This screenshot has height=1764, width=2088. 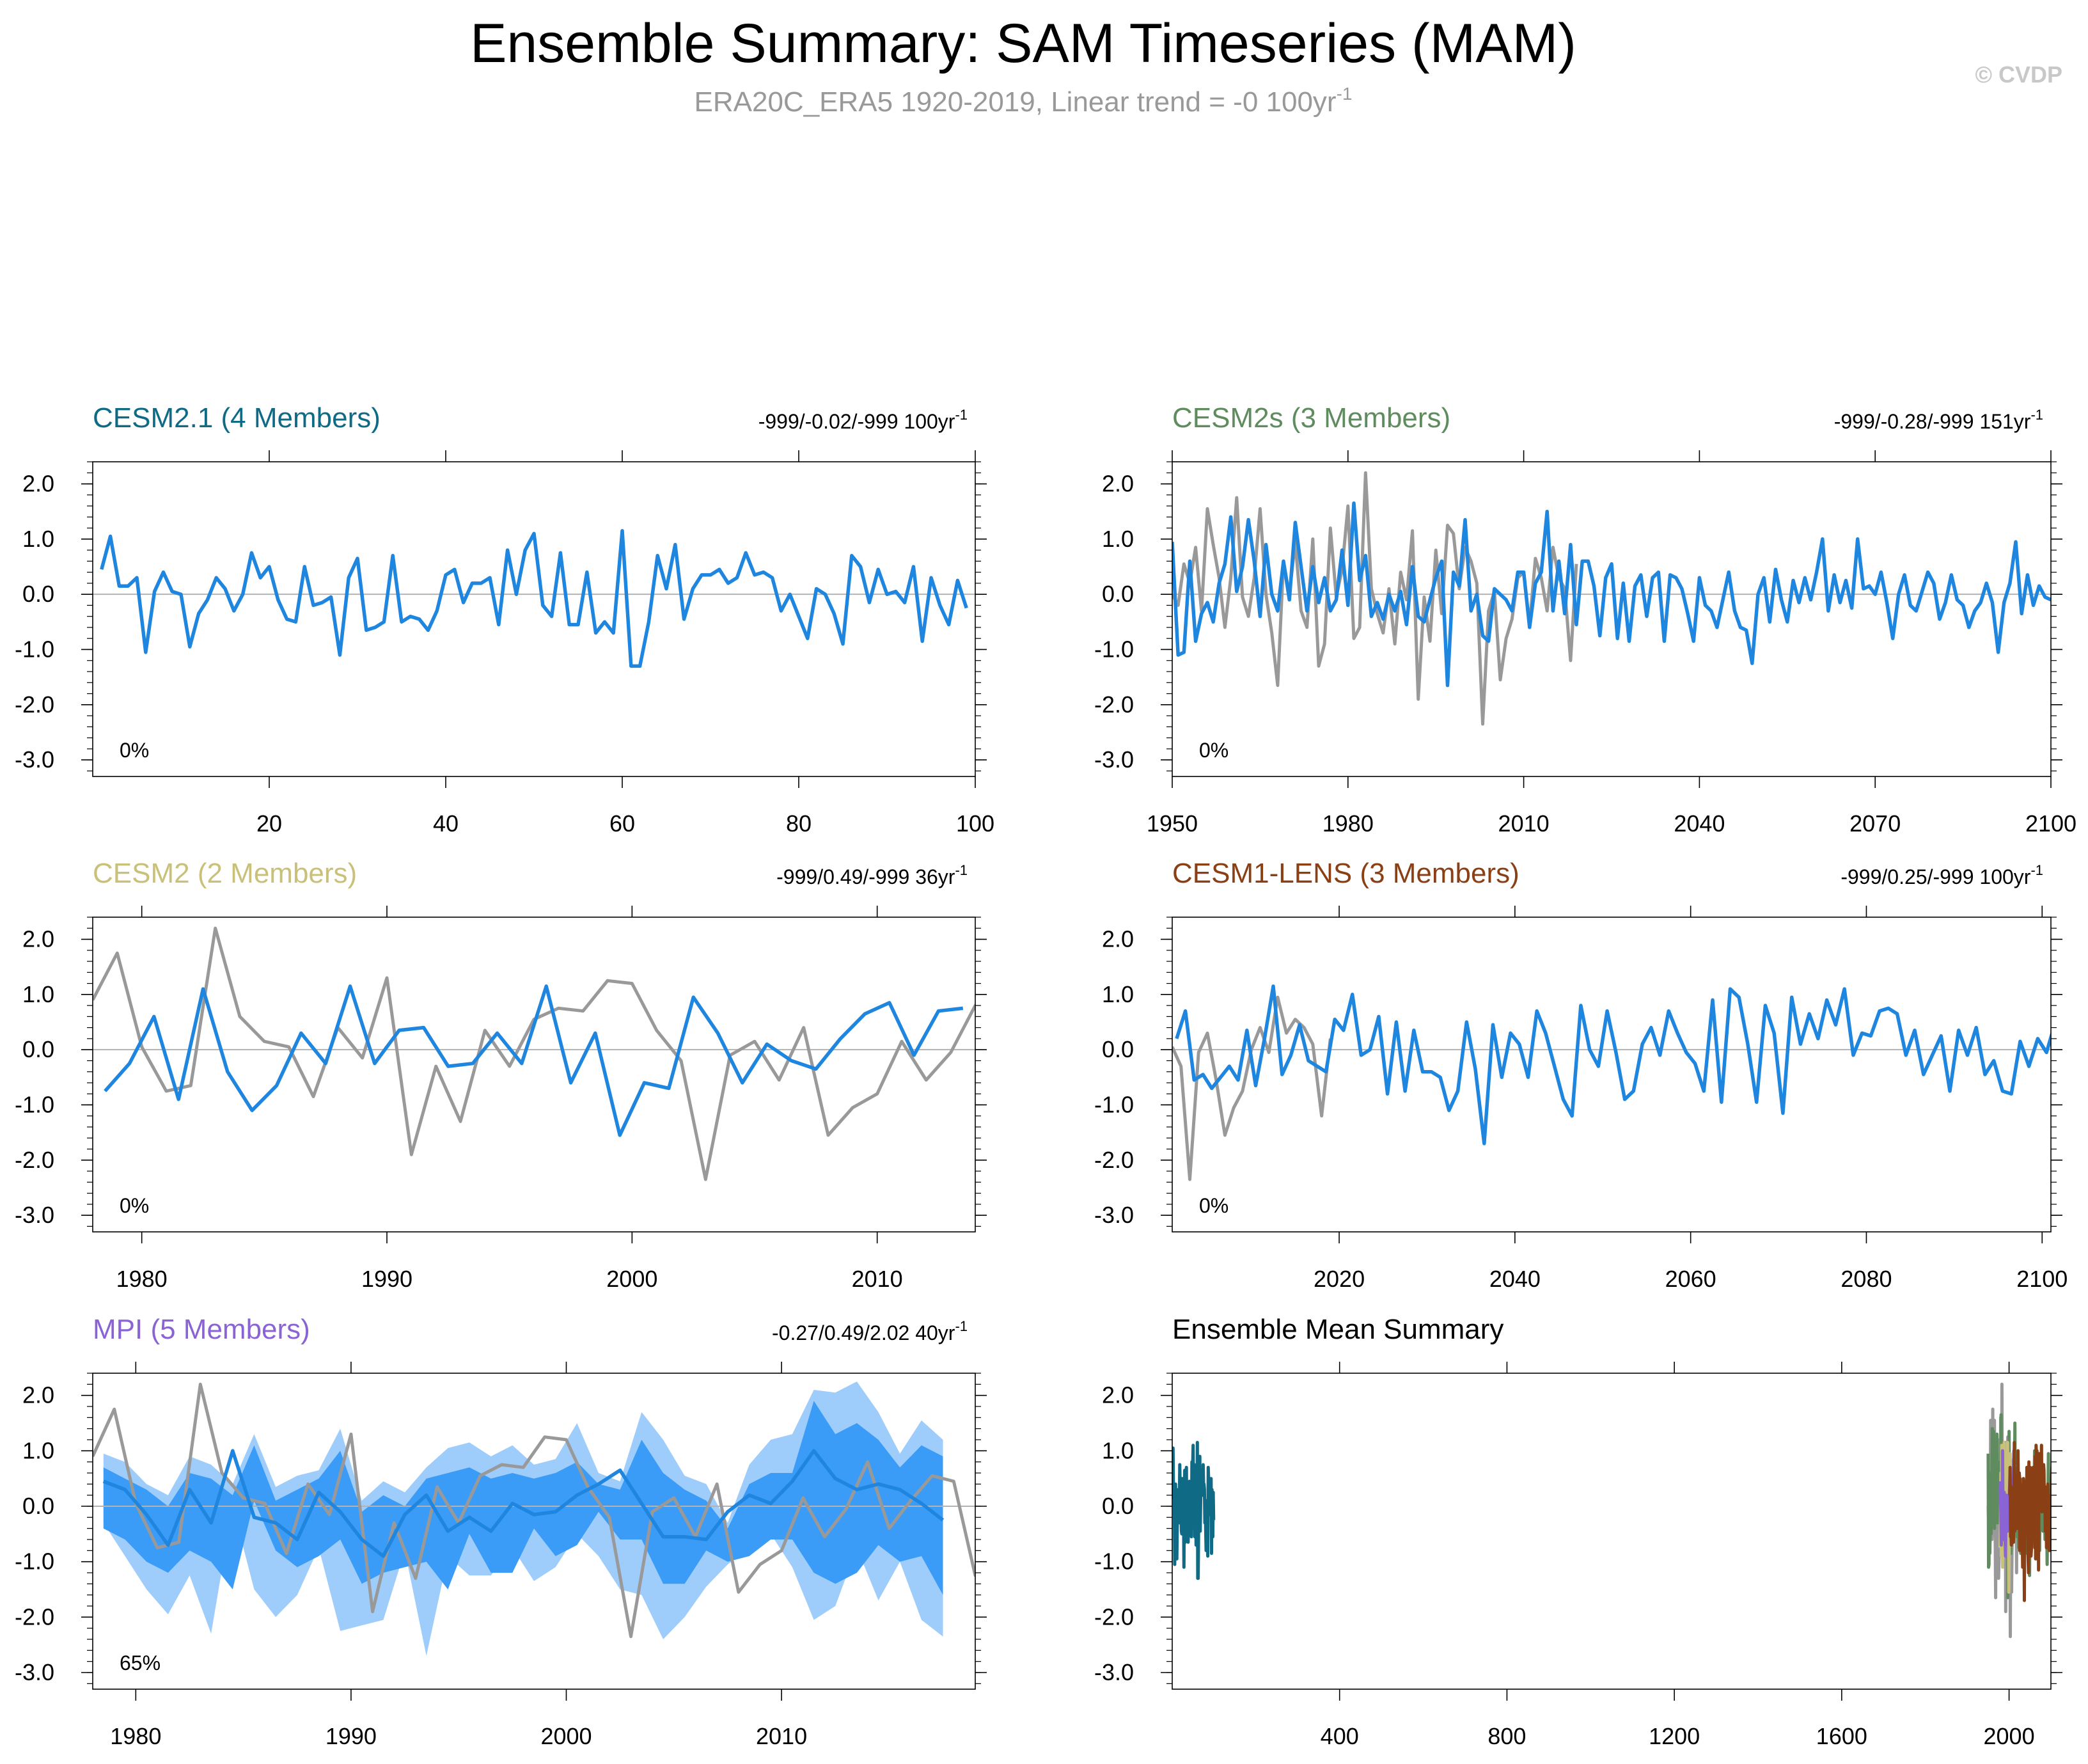 What do you see at coordinates (1675, 1736) in the screenshot?
I see `x-tick-label: 1200` at bounding box center [1675, 1736].